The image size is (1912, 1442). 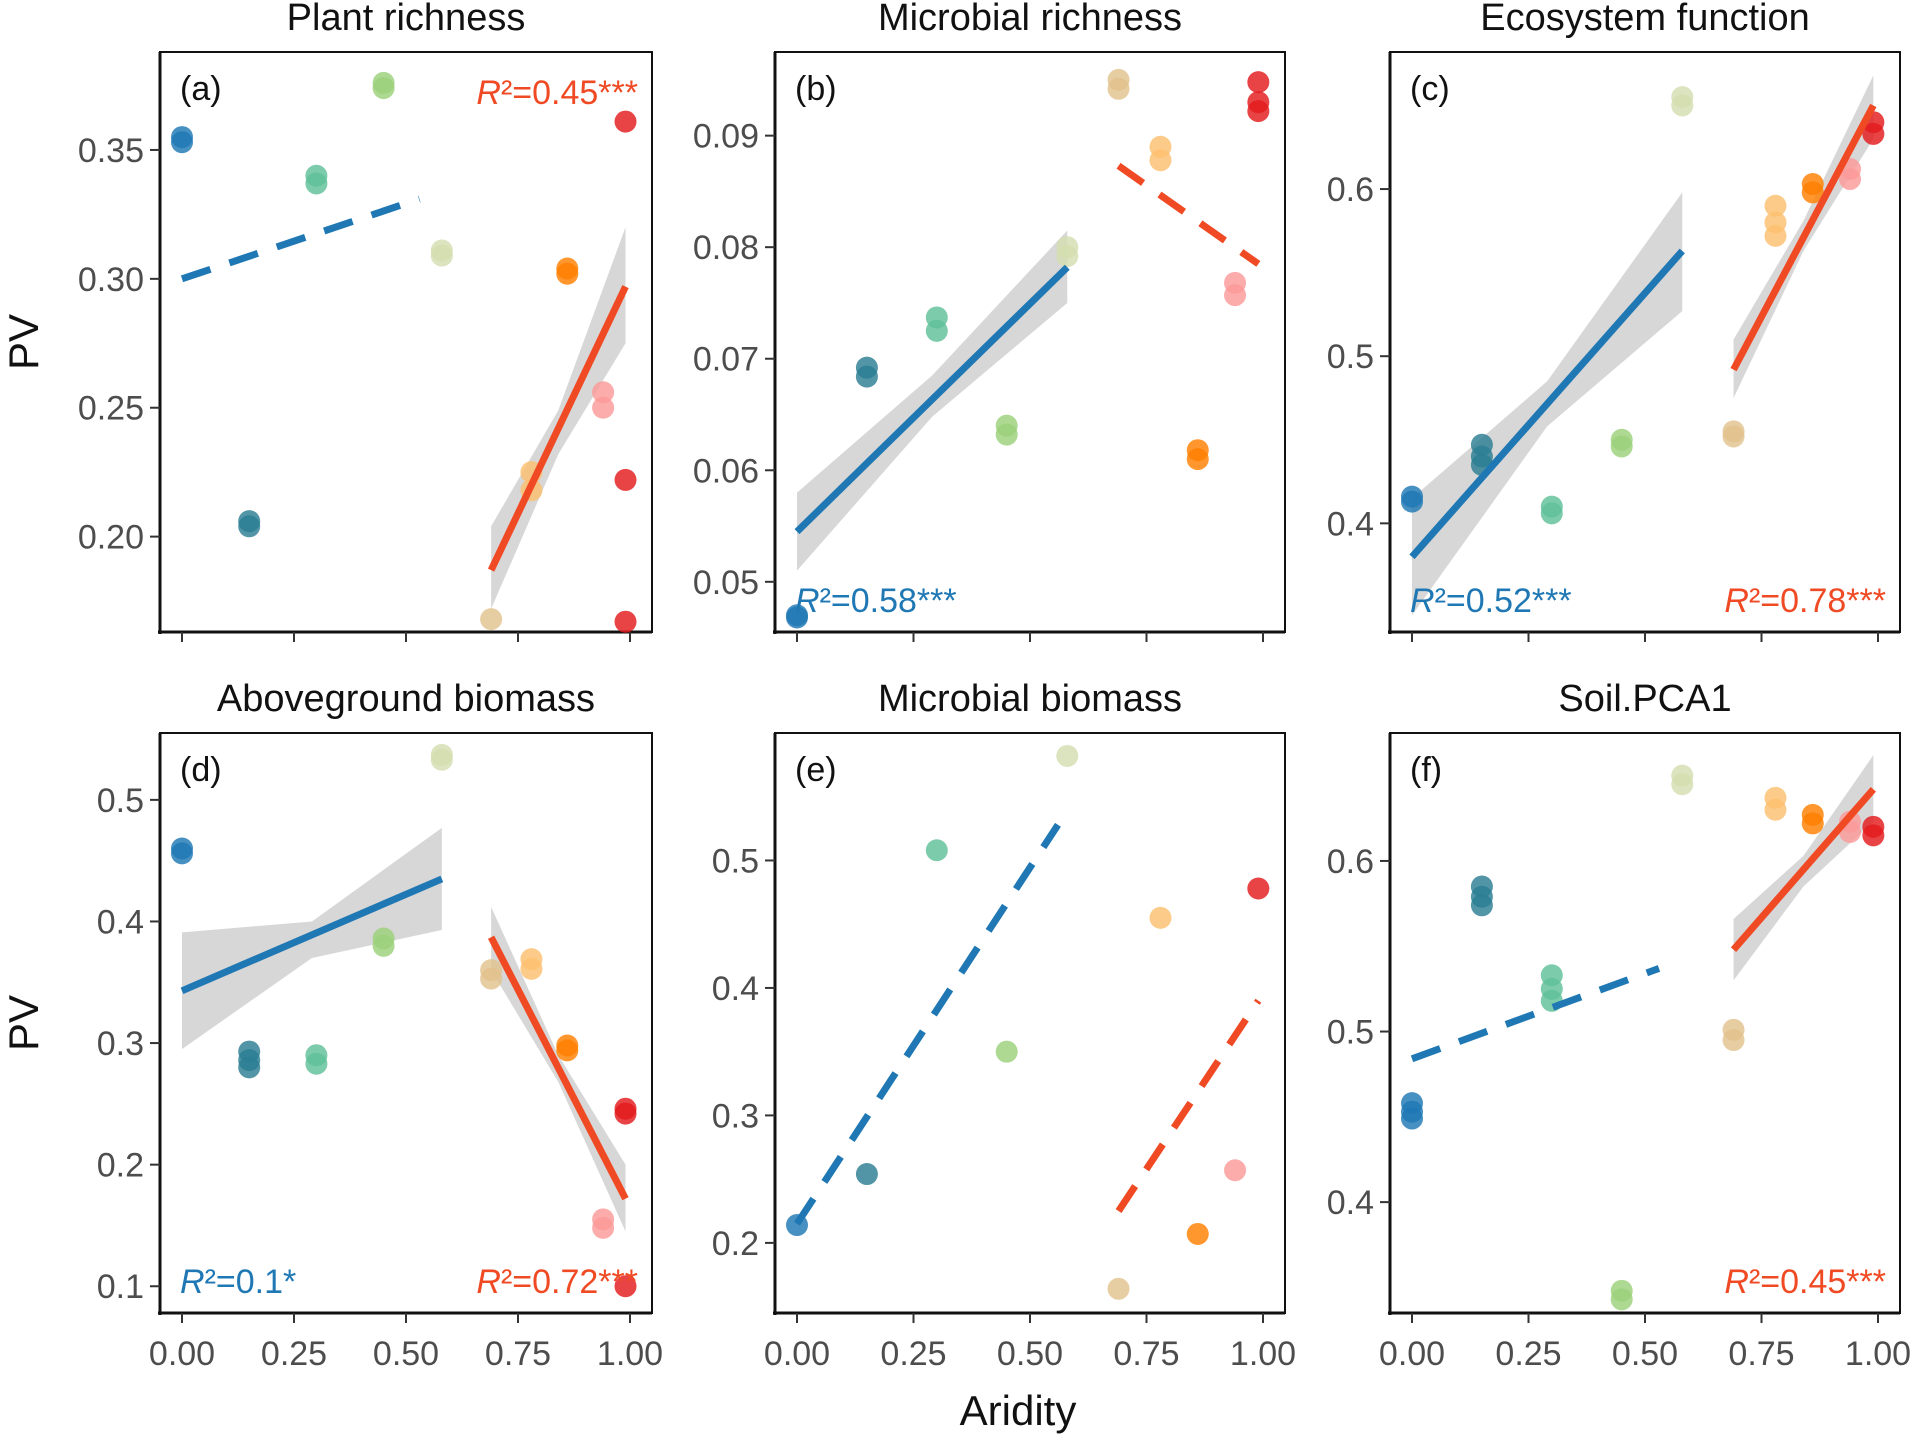 What do you see at coordinates (726, 137) in the screenshot?
I see `y-tick-label: 0.09` at bounding box center [726, 137].